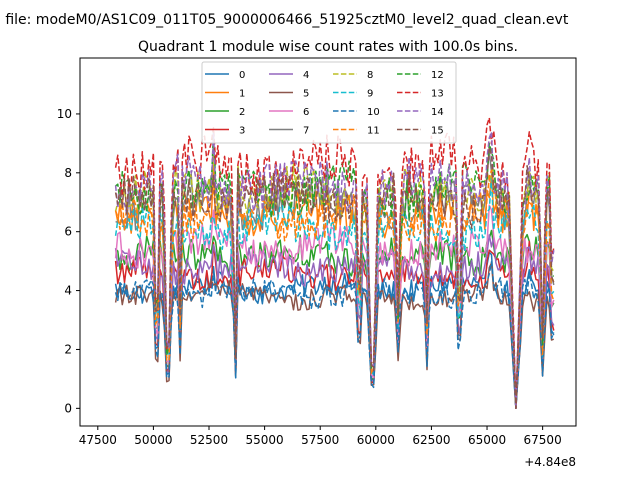  What do you see at coordinates (306, 112) in the screenshot?
I see `legend-label-6: 6` at bounding box center [306, 112].